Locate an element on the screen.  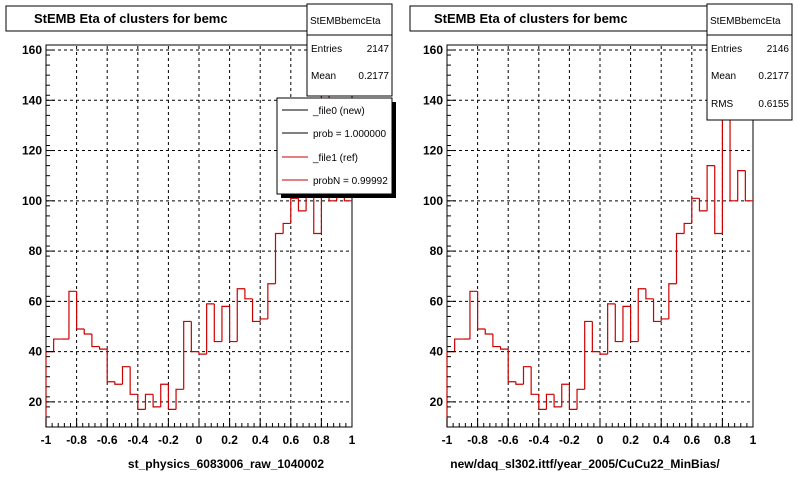
legend-label: prob = 1.000000 is located at coordinates (350, 134).